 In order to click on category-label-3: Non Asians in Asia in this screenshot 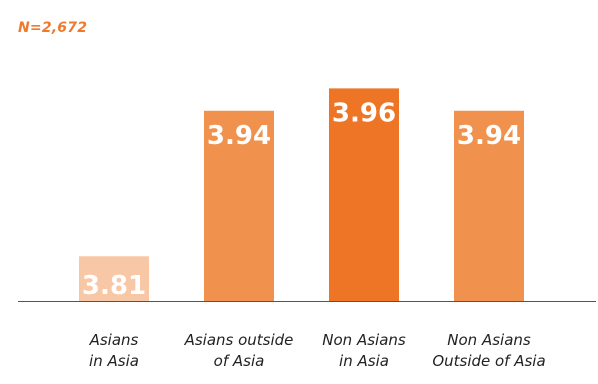, I will do `click(364, 350)`.